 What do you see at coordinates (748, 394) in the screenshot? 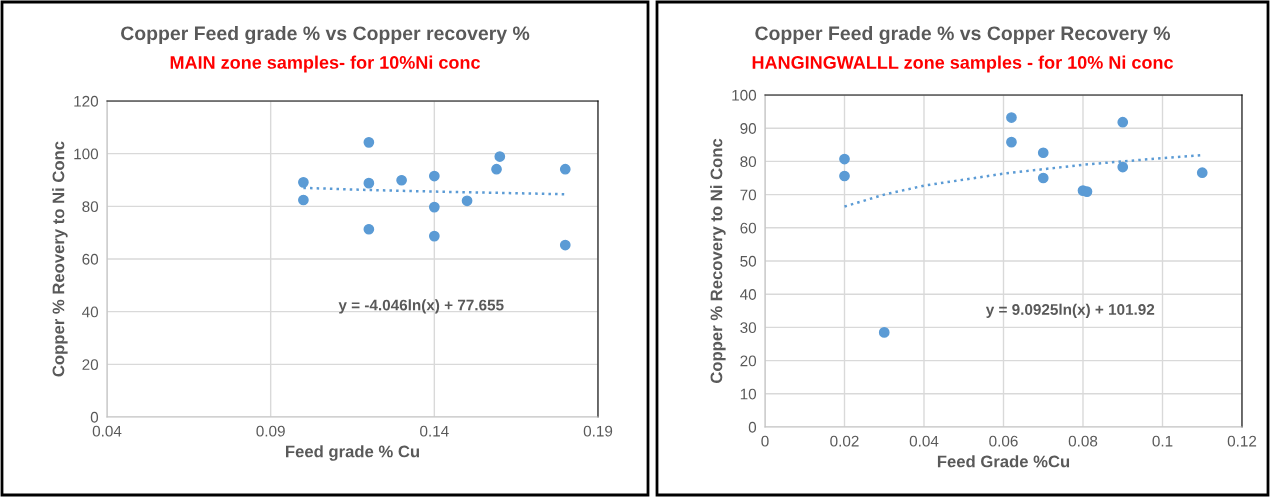
I see `y-tick-label: 10` at bounding box center [748, 394].